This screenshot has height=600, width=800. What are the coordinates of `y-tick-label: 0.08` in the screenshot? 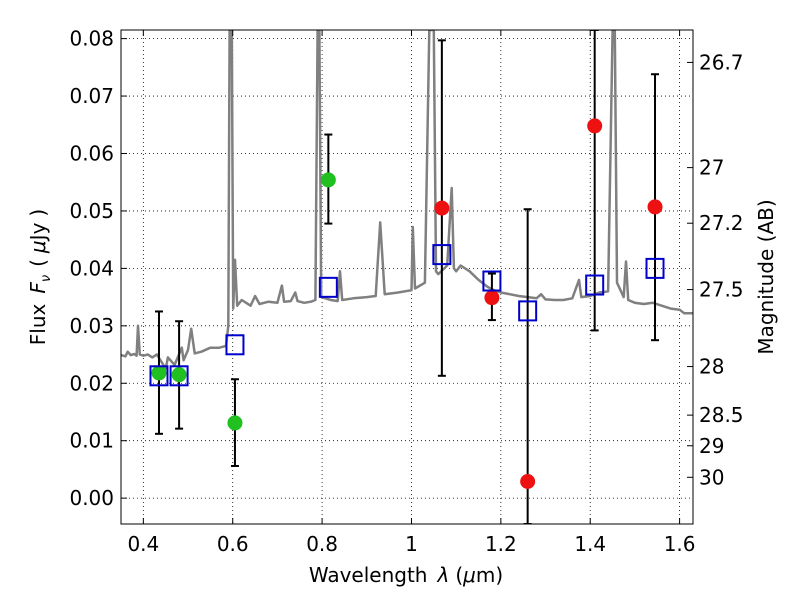 It's located at (91, 39).